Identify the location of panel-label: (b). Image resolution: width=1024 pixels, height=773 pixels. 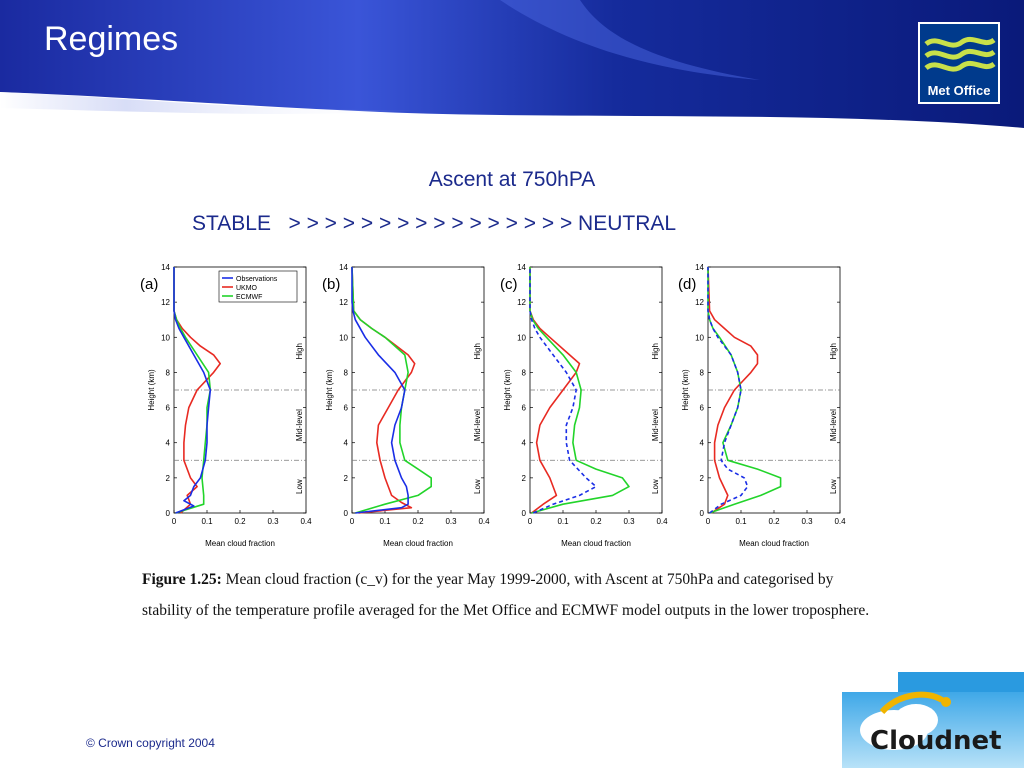
(331, 284).